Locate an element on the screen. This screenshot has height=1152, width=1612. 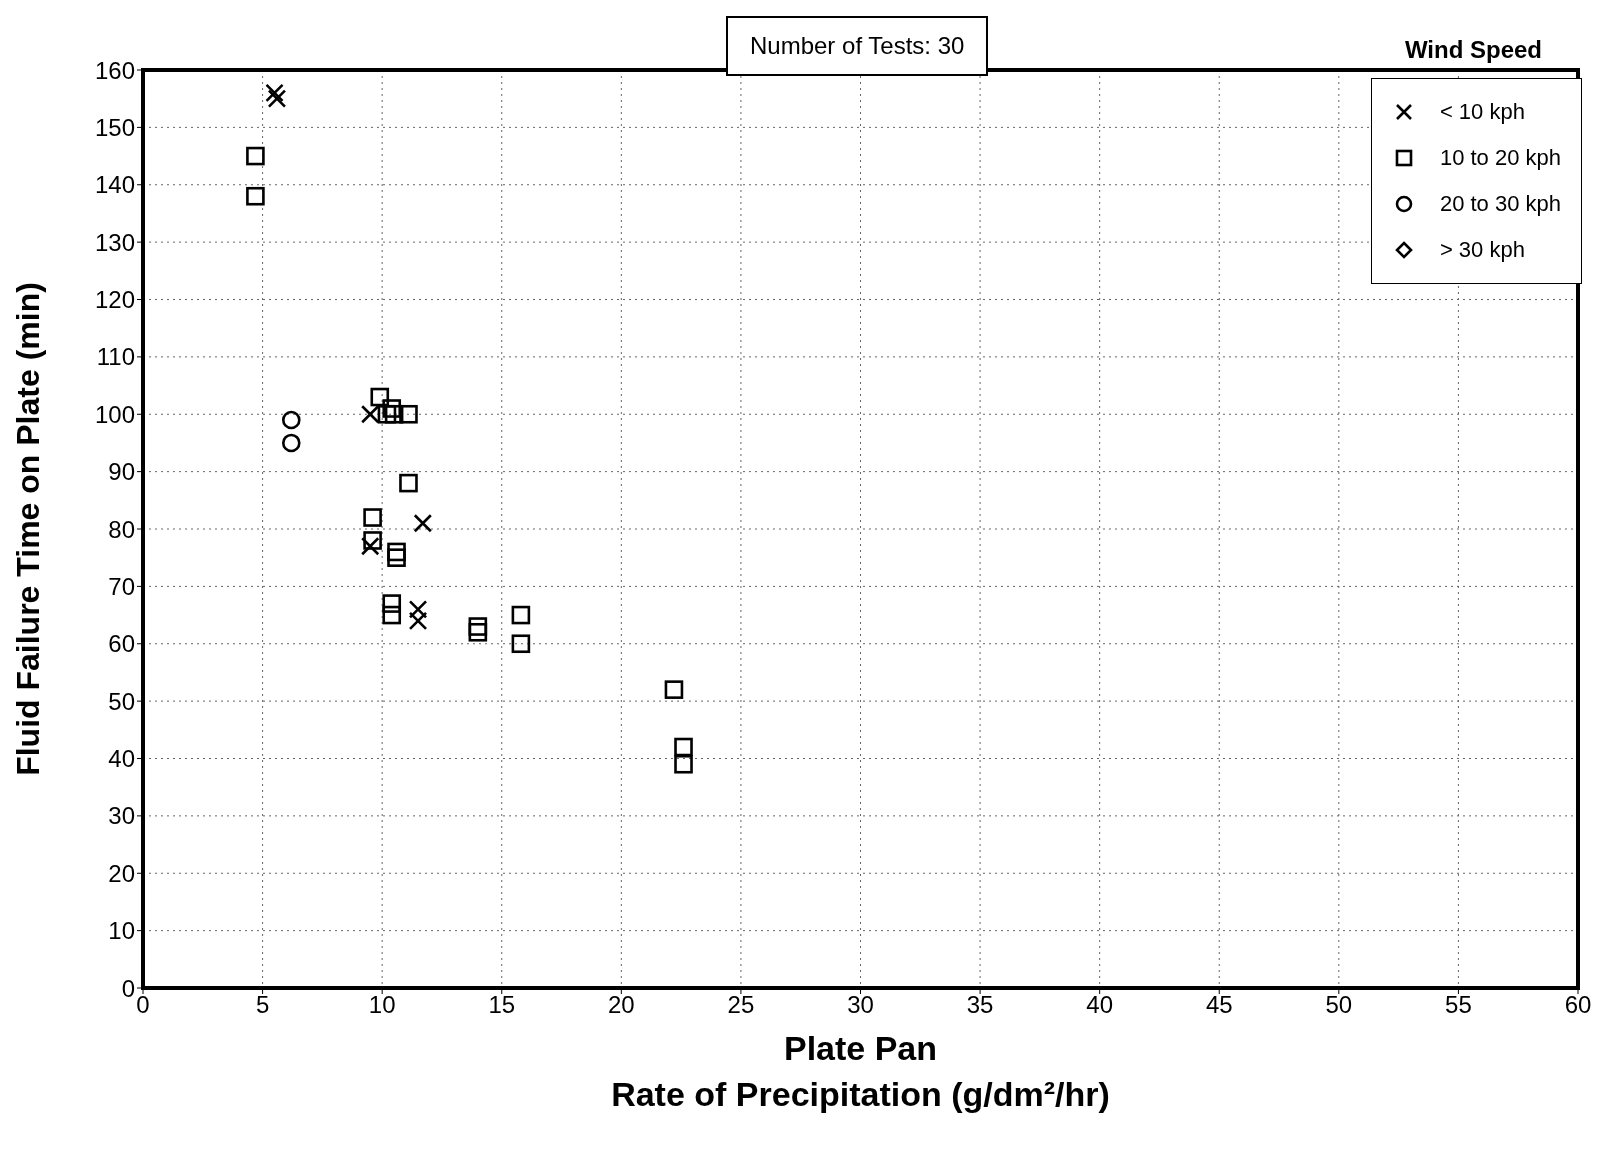
y-tick-label: 160 is located at coordinates (114, 70).